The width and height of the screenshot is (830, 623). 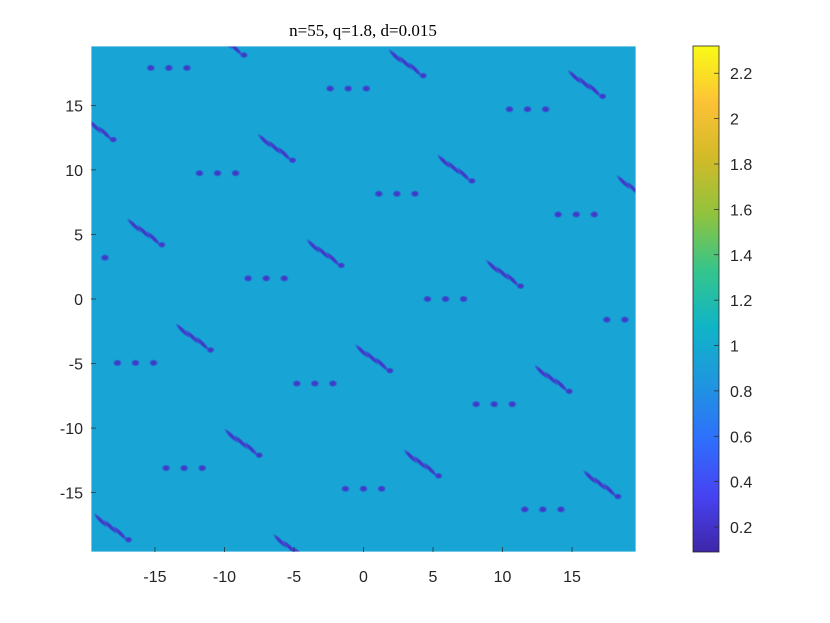 I want to click on chart-title: n=55, q=1.8, d=0.015, so click(x=363, y=30).